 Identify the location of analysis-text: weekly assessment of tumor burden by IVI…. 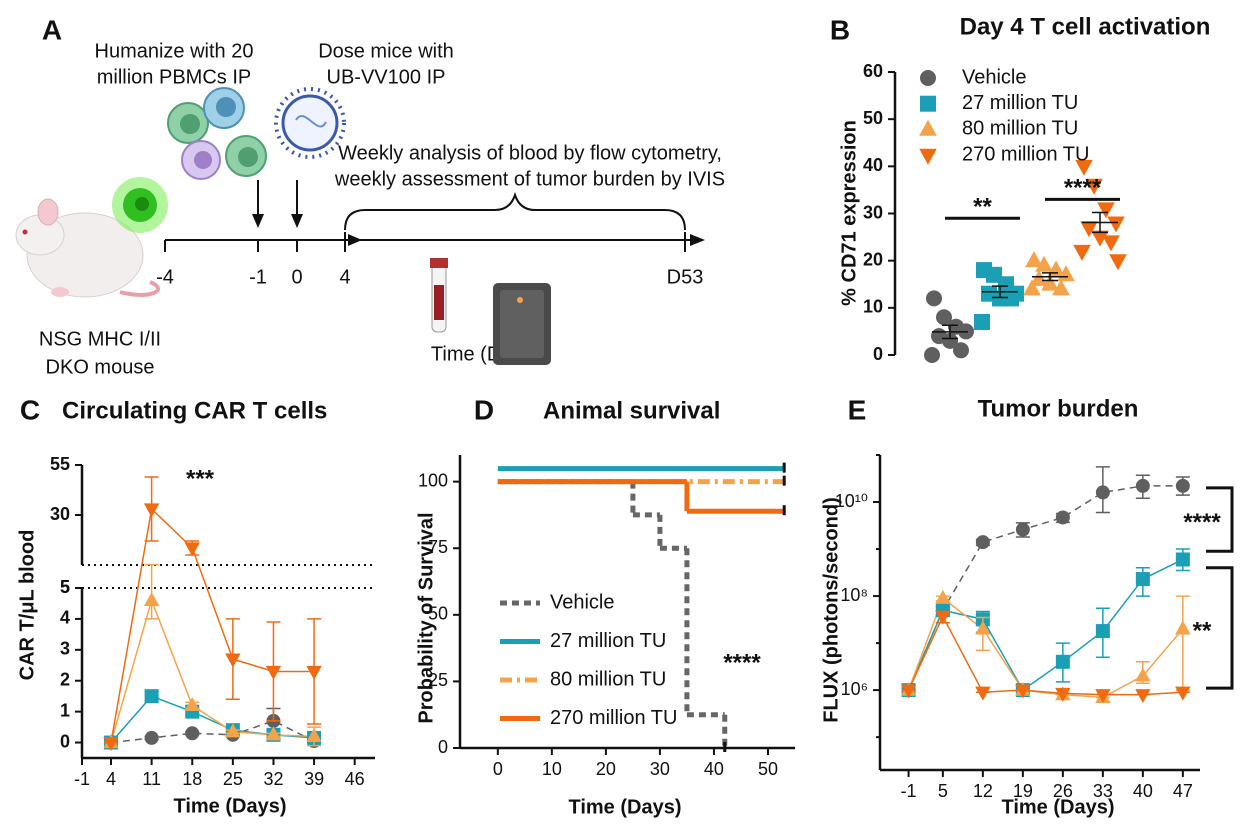
(529, 179).